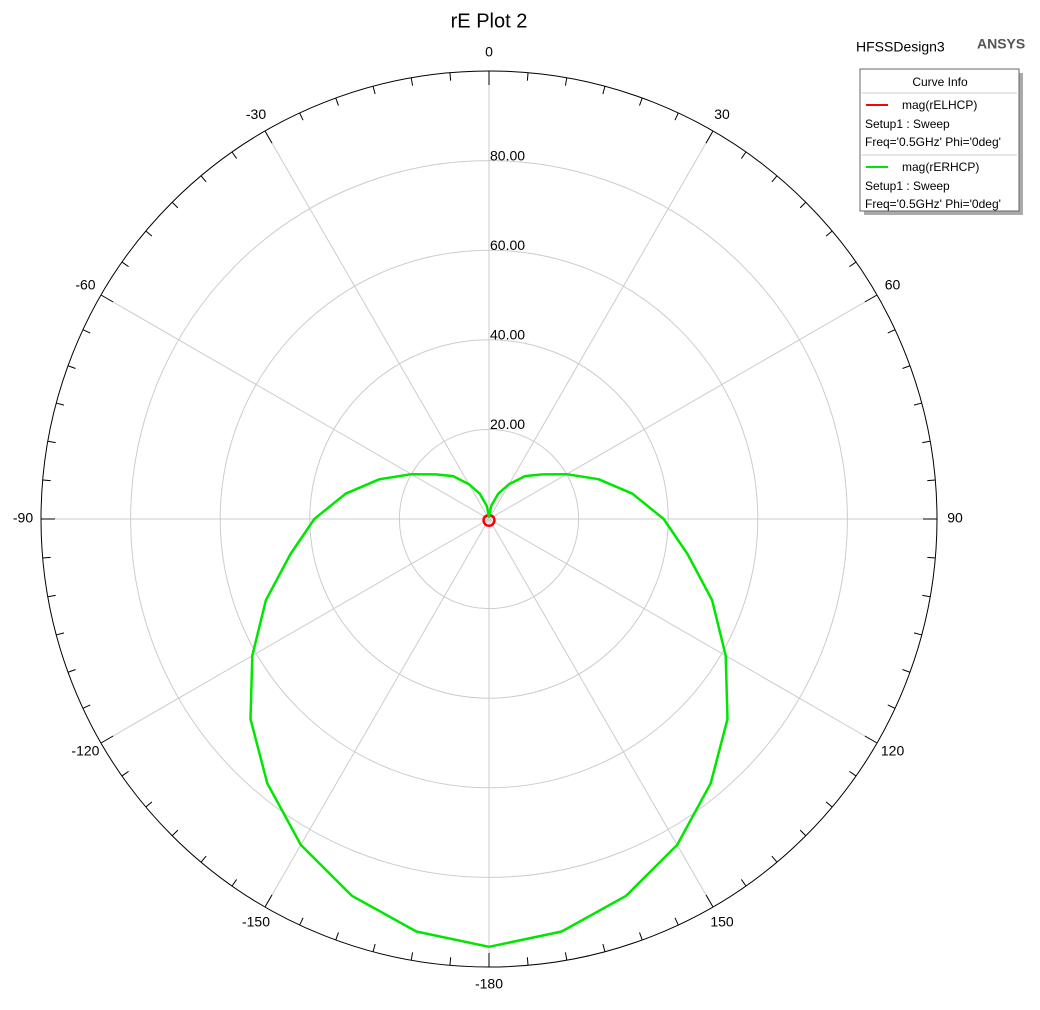  What do you see at coordinates (256, 921) in the screenshot?
I see `theta-tick-label: -150` at bounding box center [256, 921].